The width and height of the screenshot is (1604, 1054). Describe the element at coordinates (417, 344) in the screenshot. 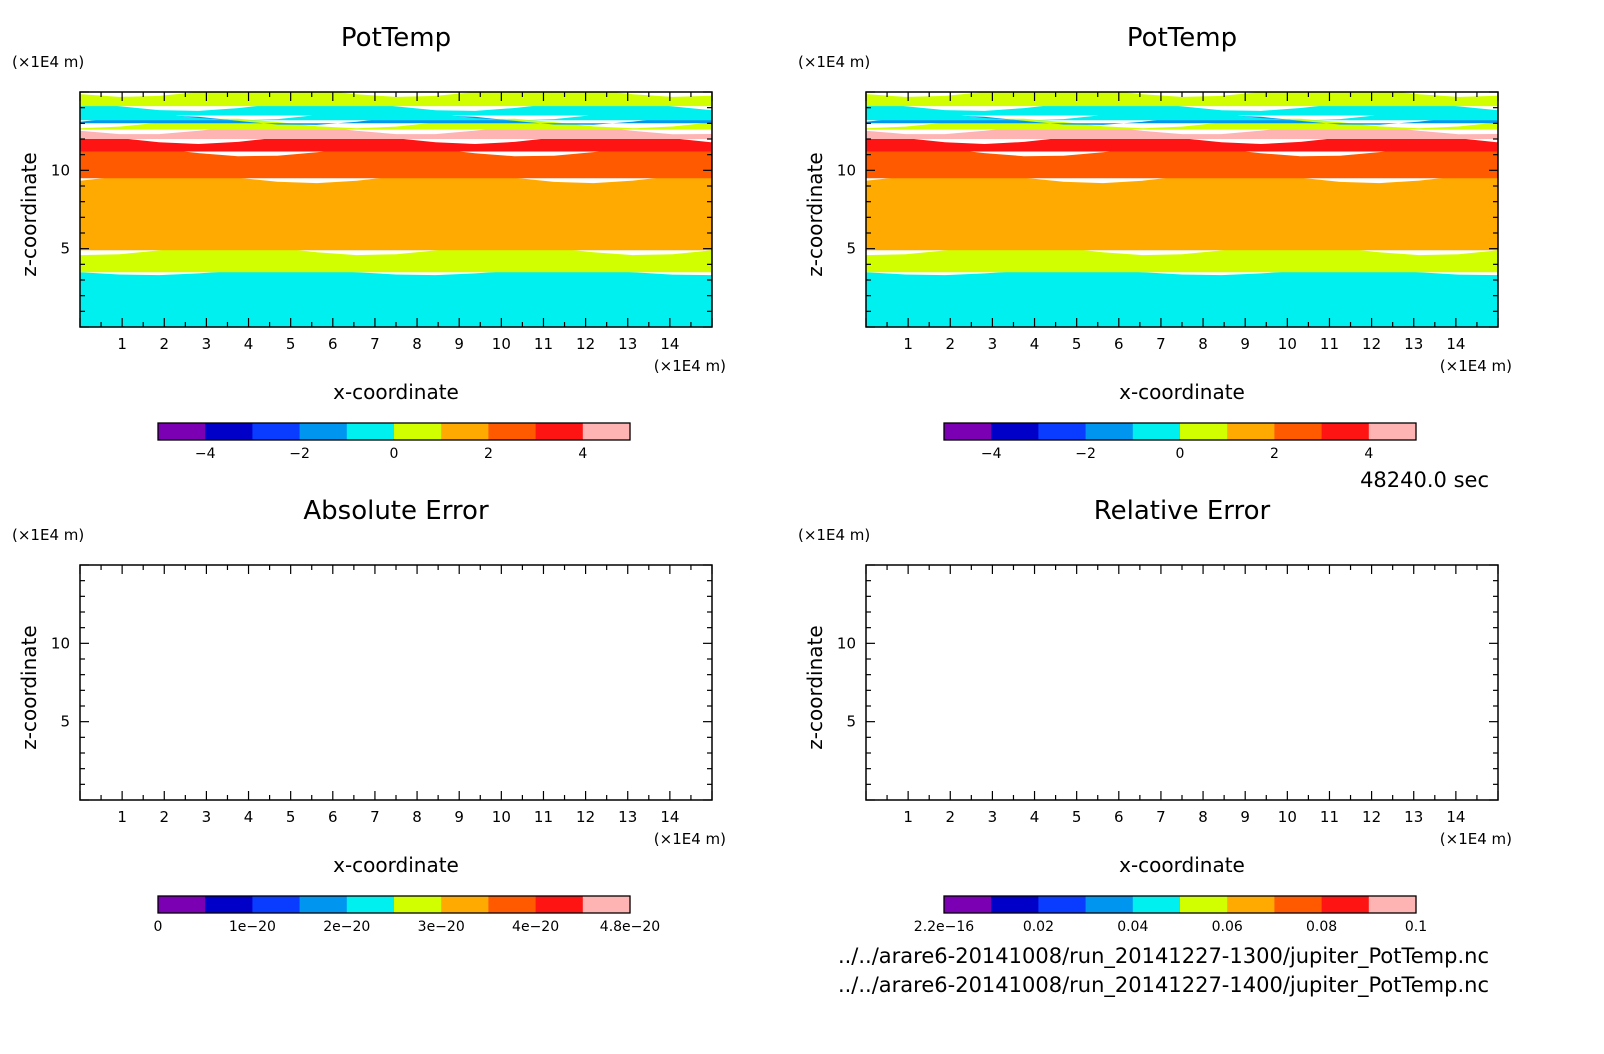

I see `x-tick-label: 8` at that location.